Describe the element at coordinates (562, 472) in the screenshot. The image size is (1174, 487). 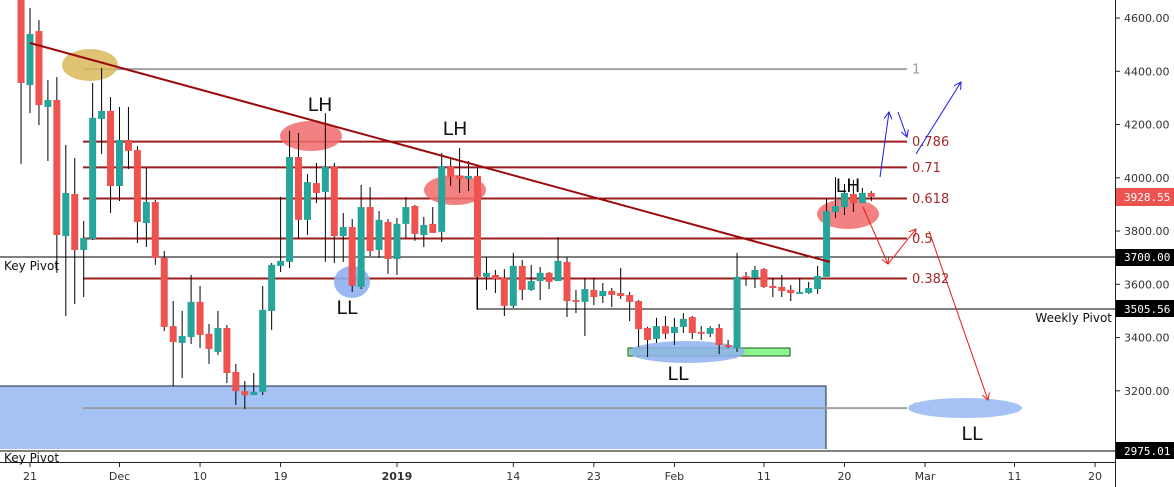
I see `time-axis: 21 Dec 10 19 2019 14 23 Feb 11 20 Mar 11 20` at that location.